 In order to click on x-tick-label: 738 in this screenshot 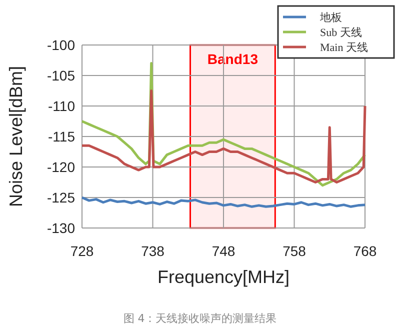, I will do `click(153, 251)`.